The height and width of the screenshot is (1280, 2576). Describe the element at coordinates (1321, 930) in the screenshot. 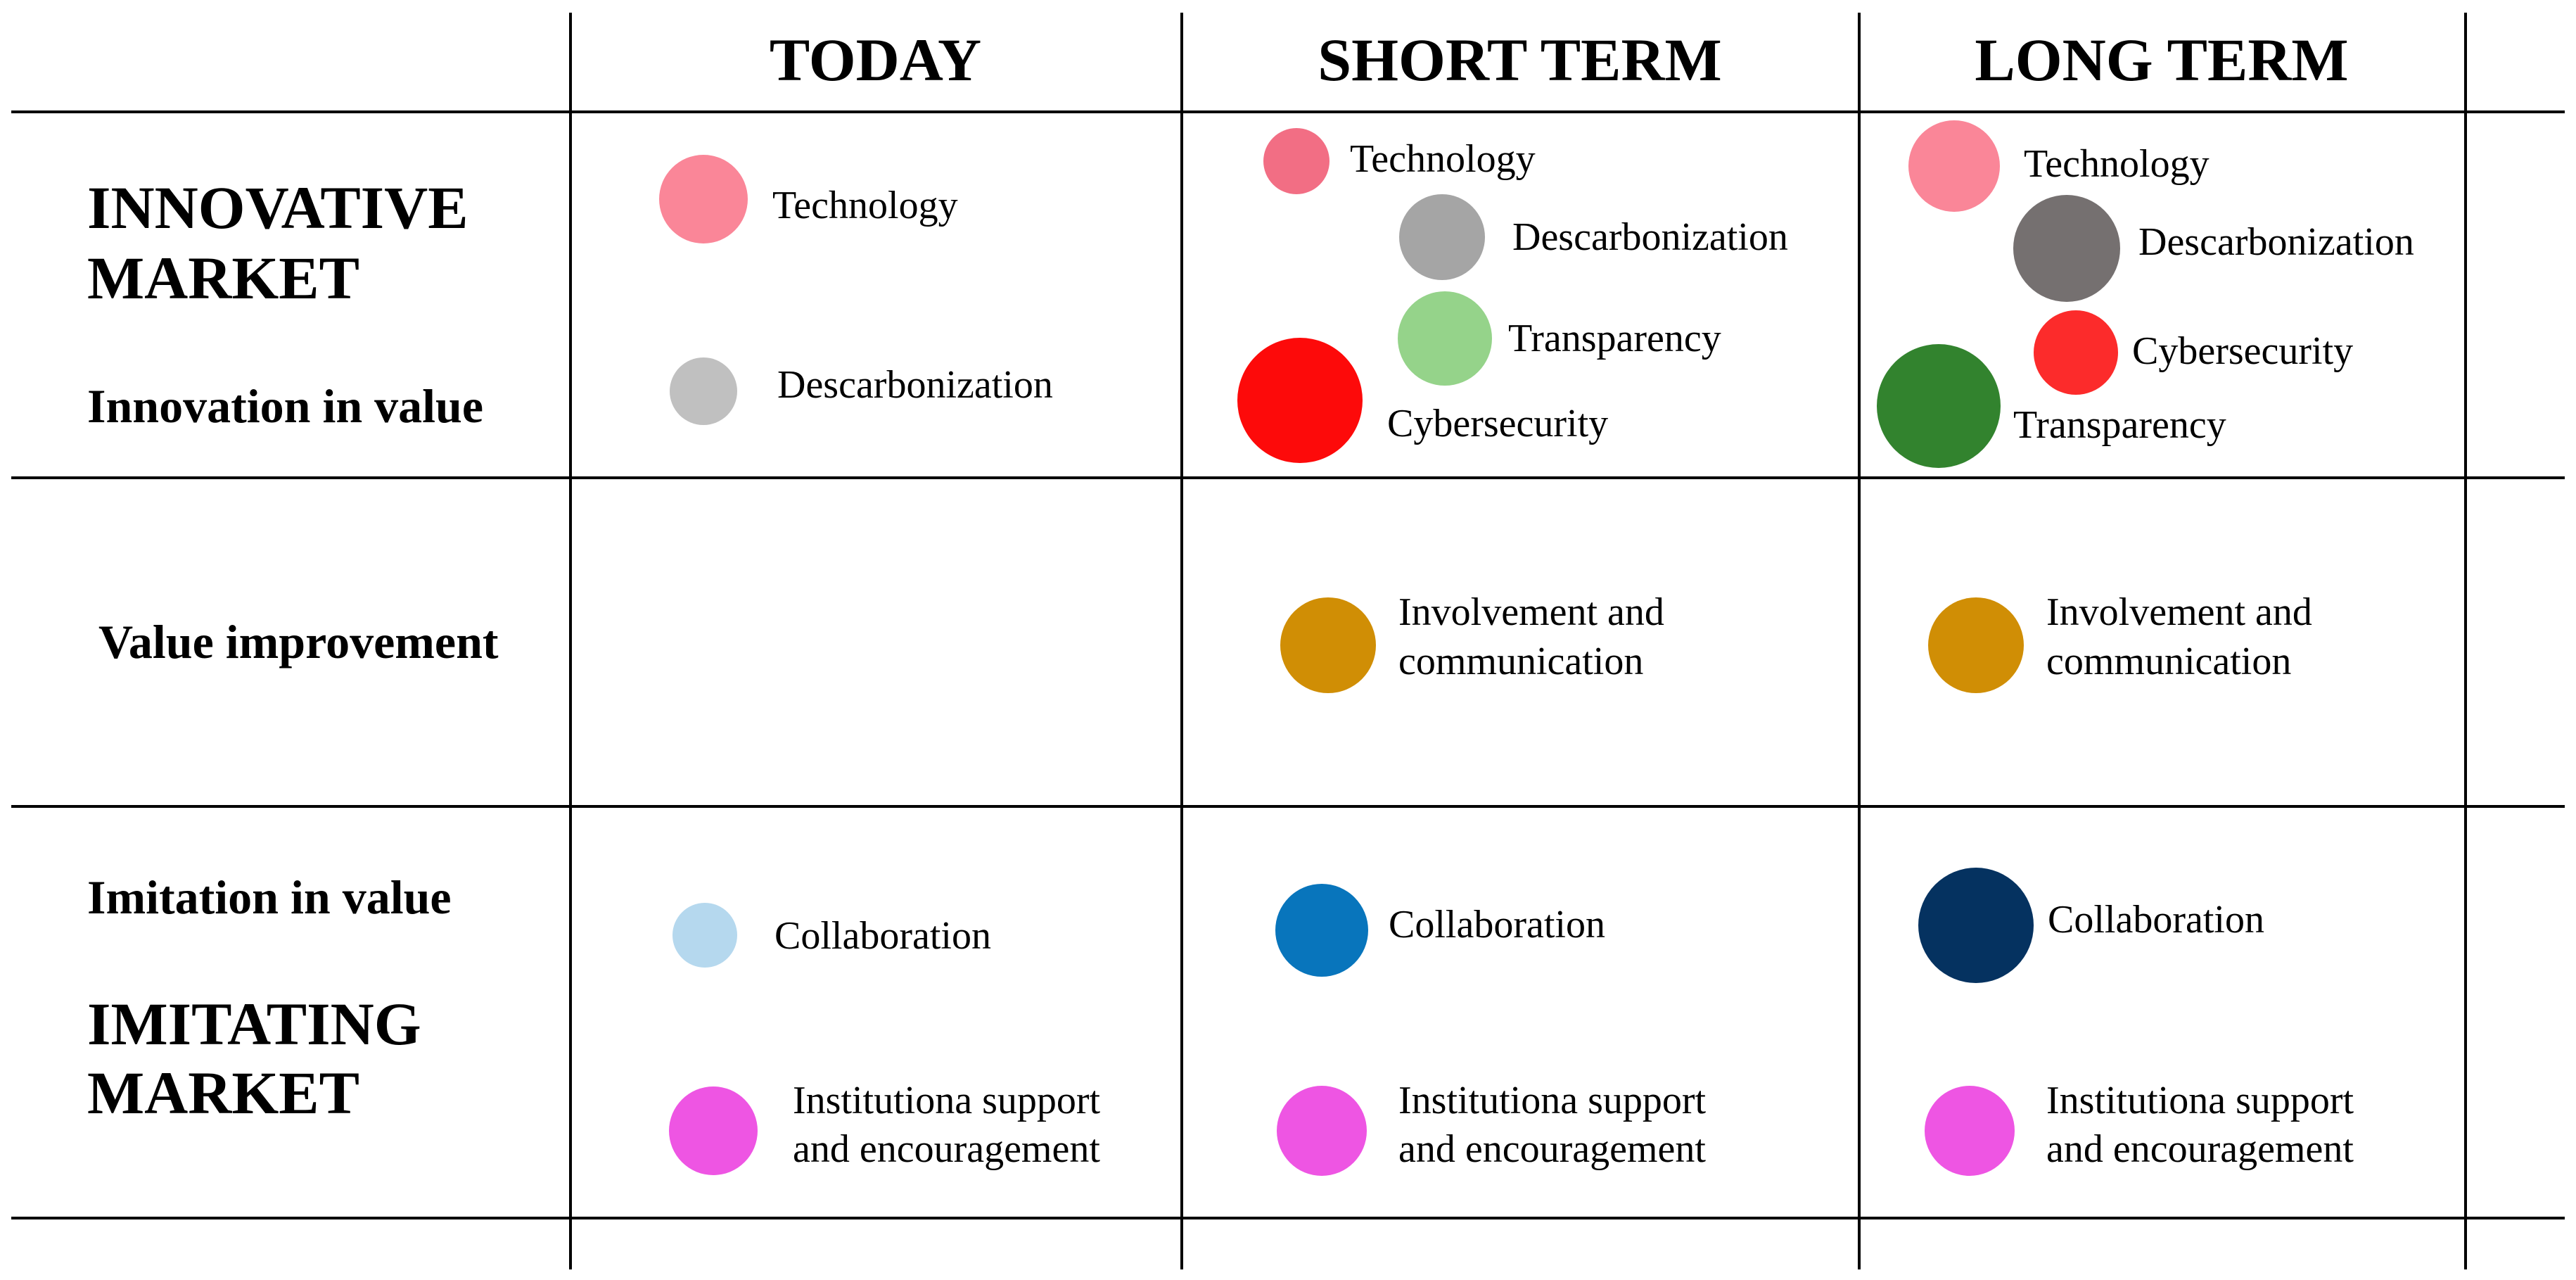

I see `dot-short-collaboration` at that location.